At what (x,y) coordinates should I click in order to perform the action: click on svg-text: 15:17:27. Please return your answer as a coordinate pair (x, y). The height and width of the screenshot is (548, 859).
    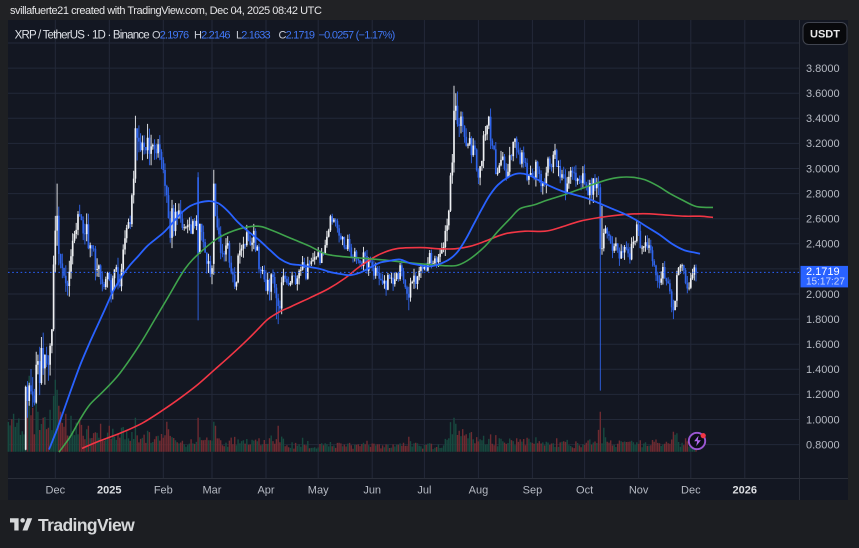
    Looking at the image, I should click on (825, 282).